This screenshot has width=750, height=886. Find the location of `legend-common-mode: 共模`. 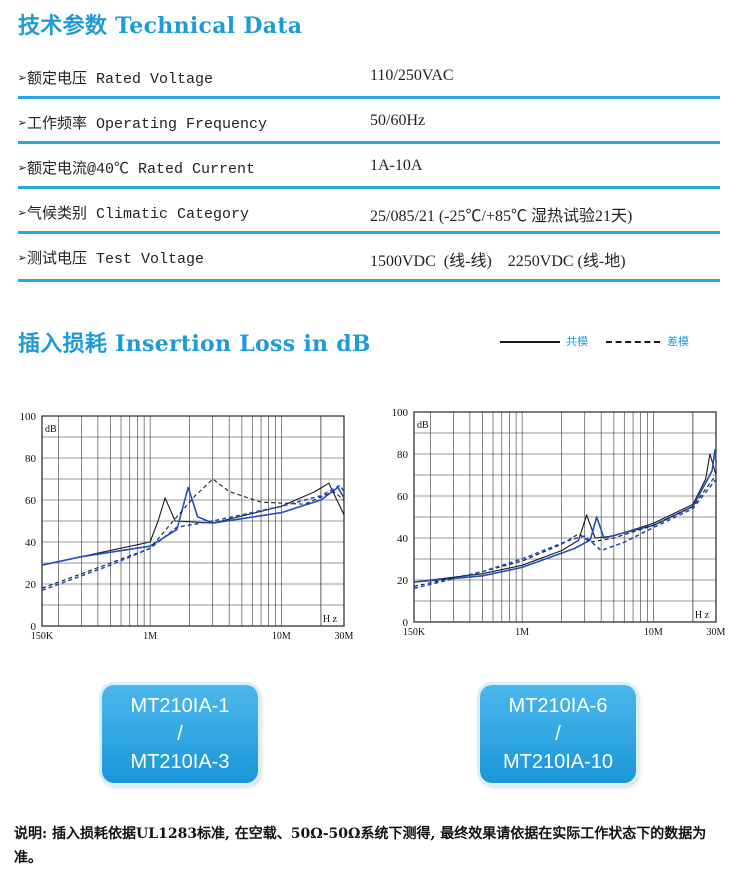

legend-common-mode: 共模 is located at coordinates (577, 341).